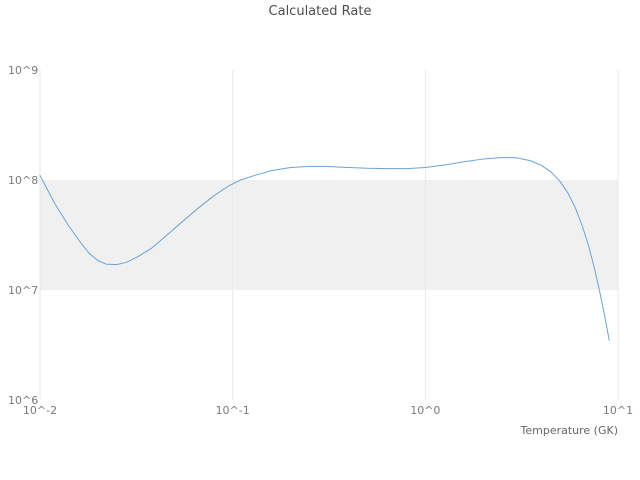 This screenshot has width=640, height=480. What do you see at coordinates (23, 70) in the screenshot?
I see `y-tick-label: 10^9` at bounding box center [23, 70].